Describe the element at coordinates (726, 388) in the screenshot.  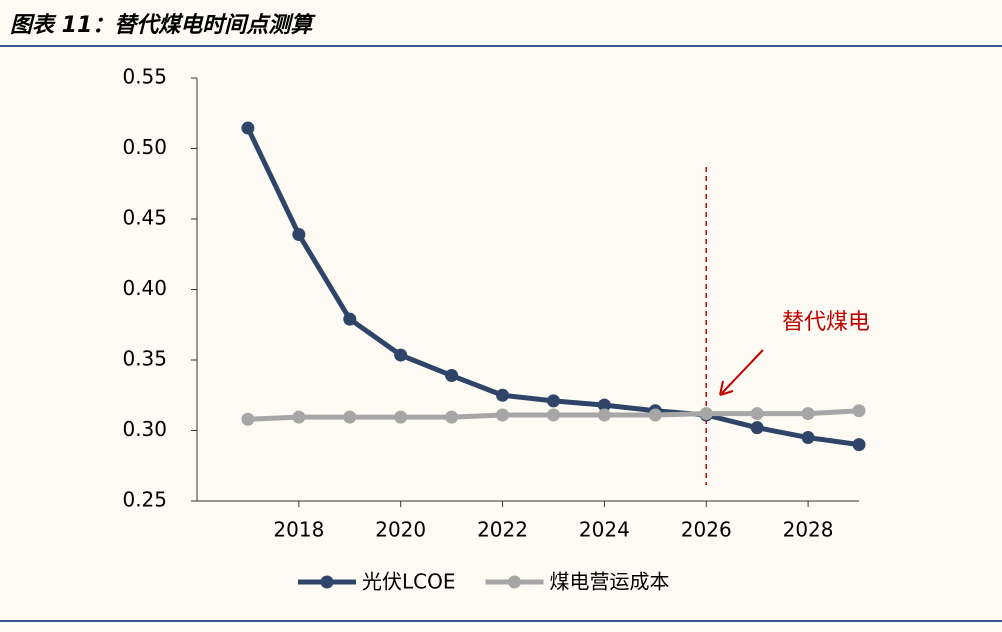
I see `arrow-head` at that location.